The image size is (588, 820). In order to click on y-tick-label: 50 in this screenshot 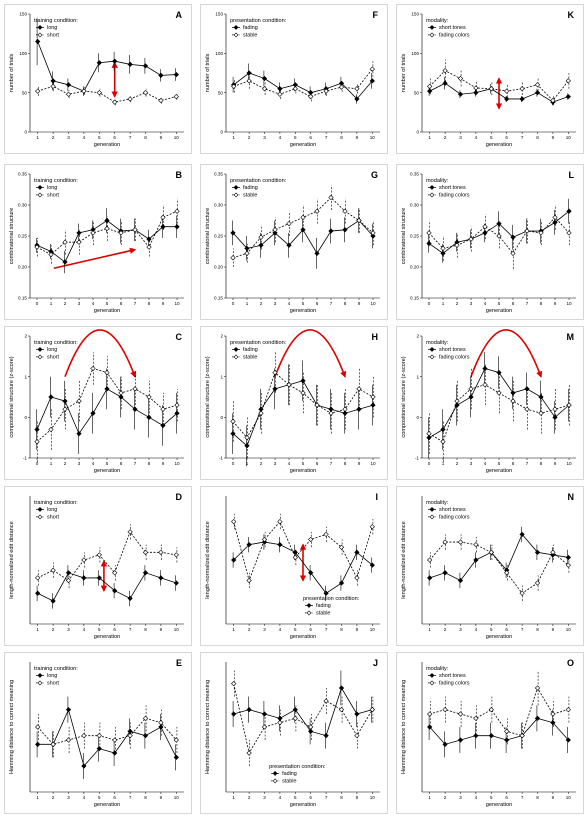, I will do `click(417, 92)`.